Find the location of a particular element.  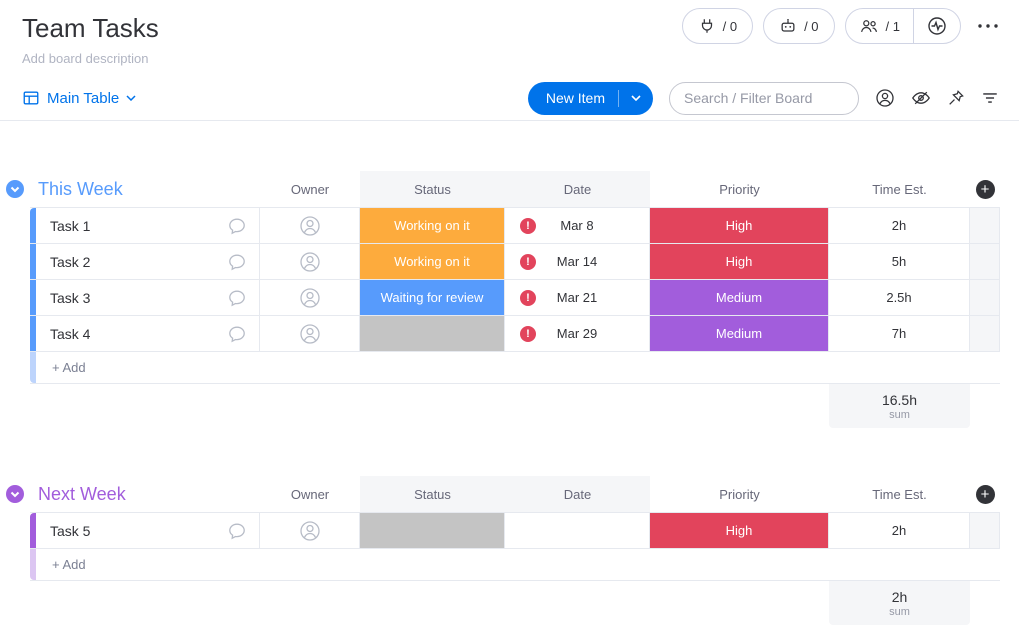

task-name-cell: Task 3 is located at coordinates (145, 297).